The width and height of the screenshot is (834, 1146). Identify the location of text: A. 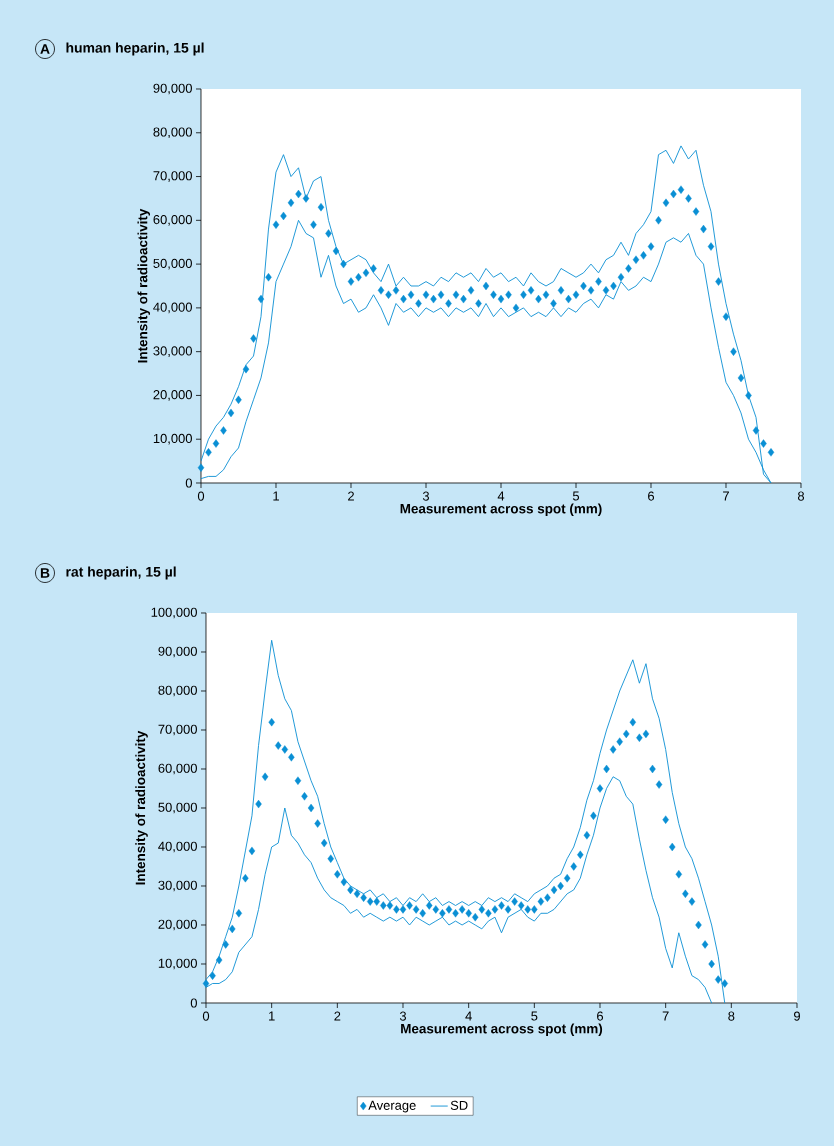
(45, 49).